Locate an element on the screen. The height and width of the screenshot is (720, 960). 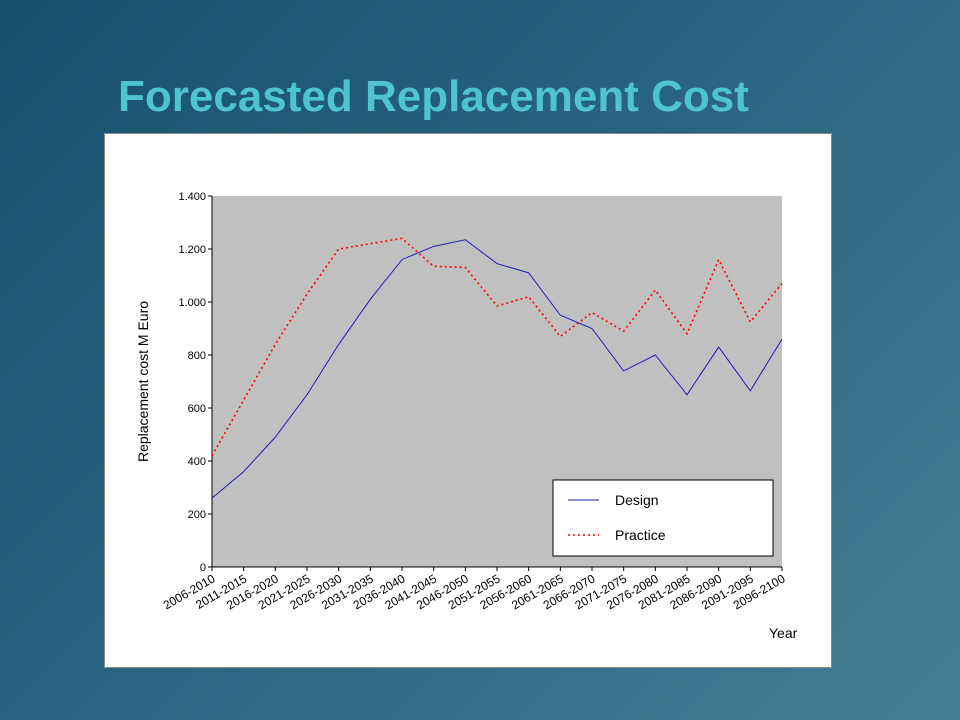
y-tick-label: 800 is located at coordinates (197, 356).